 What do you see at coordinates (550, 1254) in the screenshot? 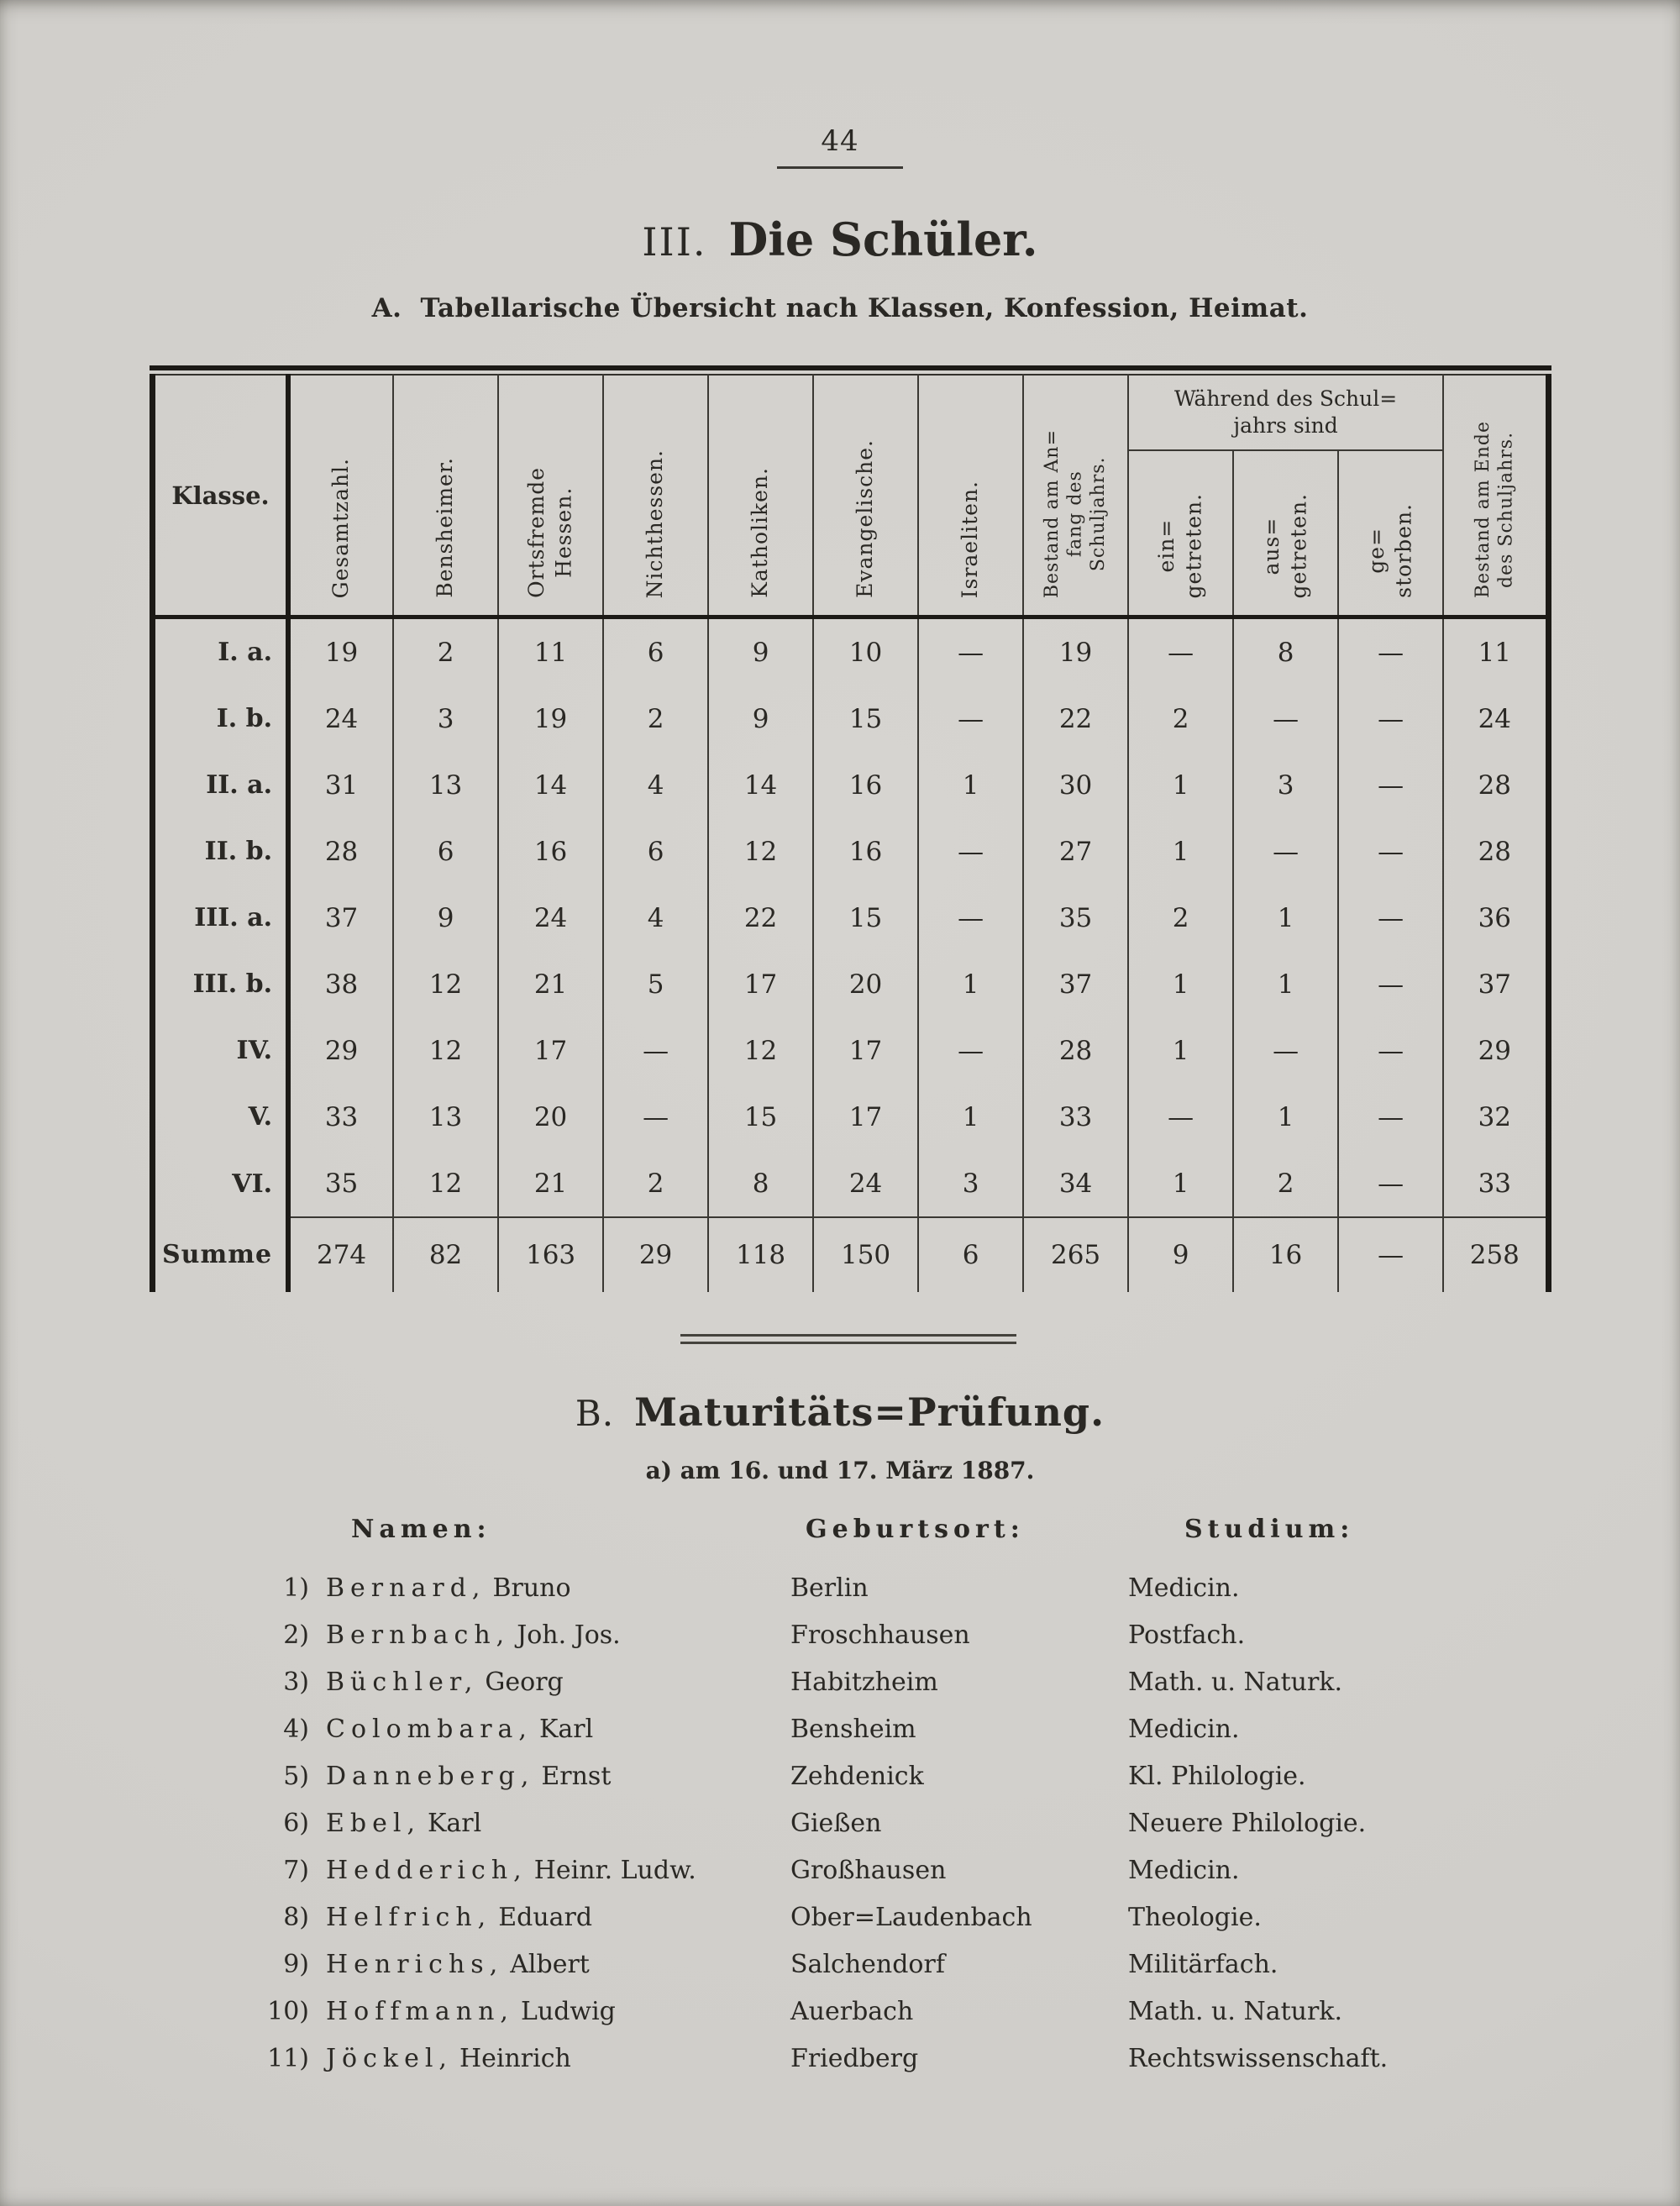
I see `sum-cell: 163` at bounding box center [550, 1254].